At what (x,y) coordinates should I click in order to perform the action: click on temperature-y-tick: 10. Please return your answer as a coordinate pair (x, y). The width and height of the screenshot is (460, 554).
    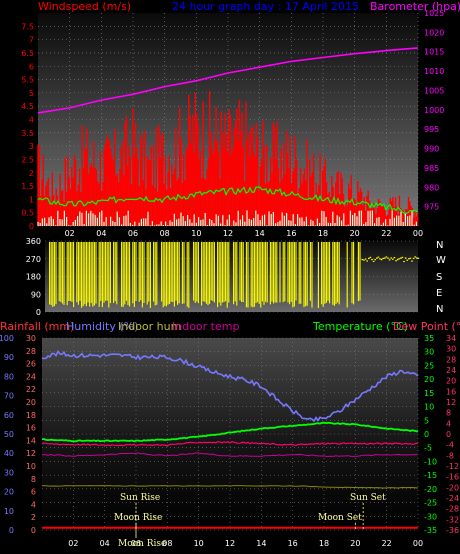
    Looking at the image, I should click on (429, 407).